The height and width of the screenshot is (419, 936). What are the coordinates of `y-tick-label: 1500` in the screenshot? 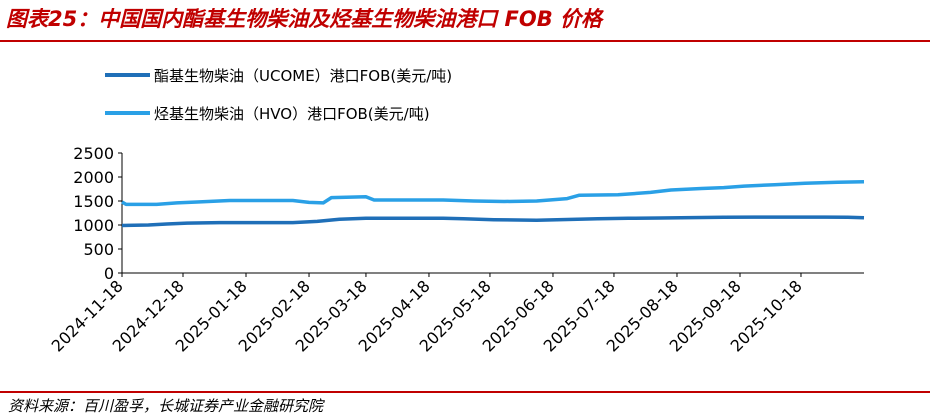 It's located at (93, 201).